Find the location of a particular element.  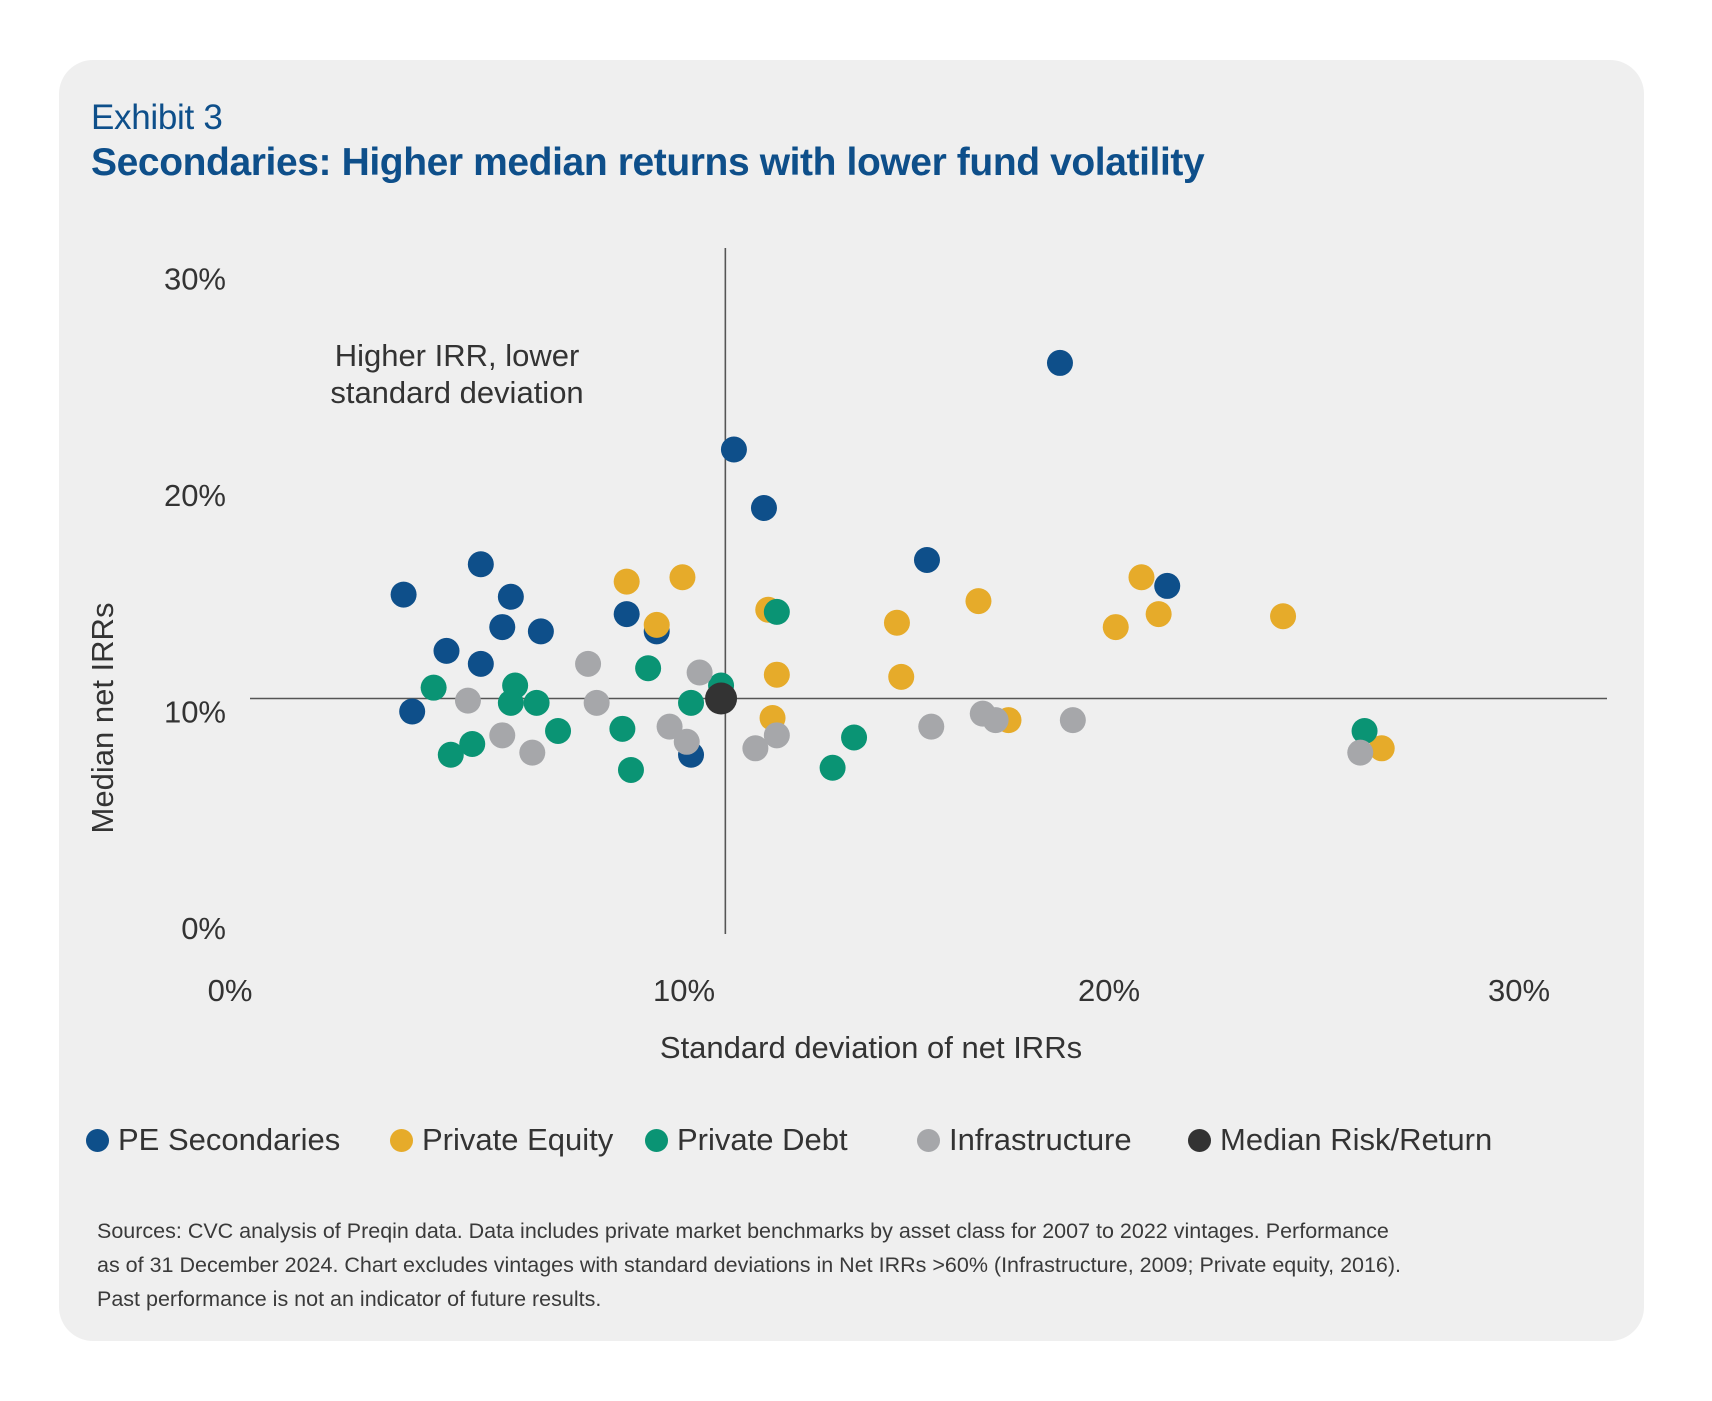

annotation-line: Higher IRR, lower is located at coordinates (457, 355).